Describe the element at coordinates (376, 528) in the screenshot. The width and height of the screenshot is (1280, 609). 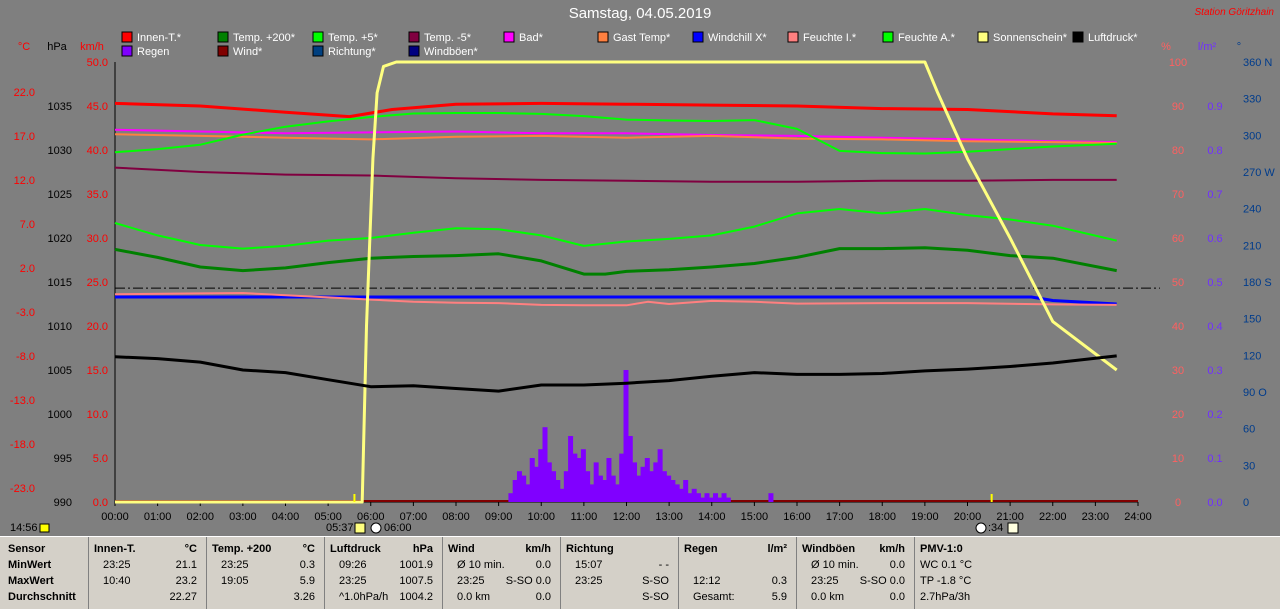
I see `sunrise-dial-icon` at that location.